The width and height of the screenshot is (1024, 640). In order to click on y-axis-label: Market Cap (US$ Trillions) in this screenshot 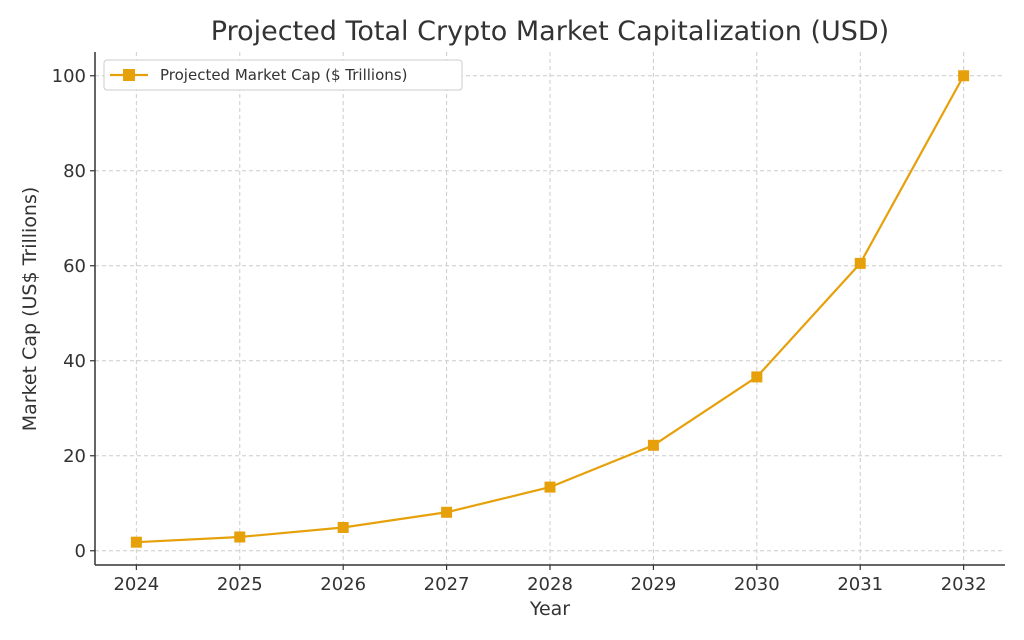, I will do `click(30, 309)`.